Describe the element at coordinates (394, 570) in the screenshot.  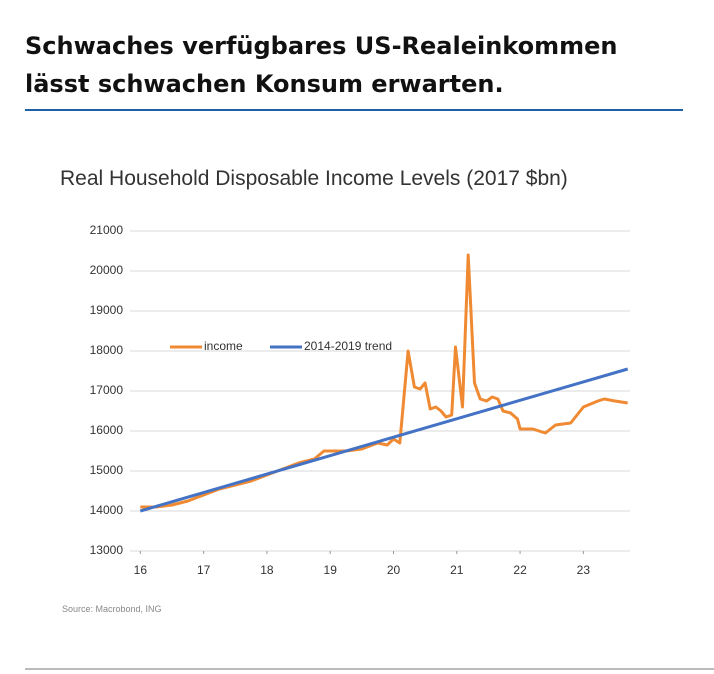
I see `x-tick-label: 20` at that location.